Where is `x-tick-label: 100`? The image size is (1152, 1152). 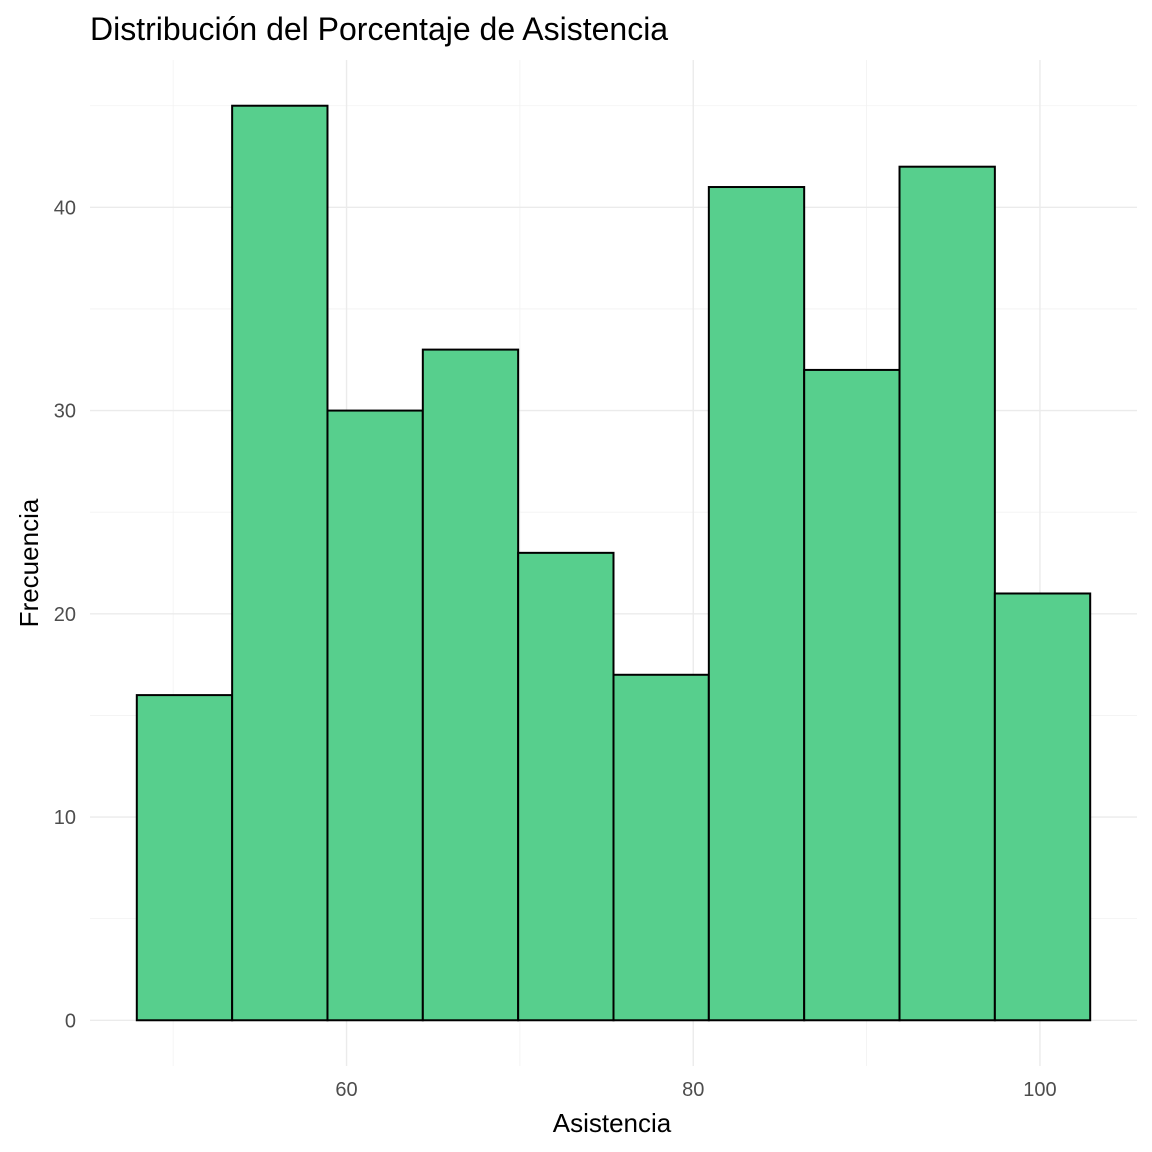
x-tick-label: 100 is located at coordinates (1039, 1090).